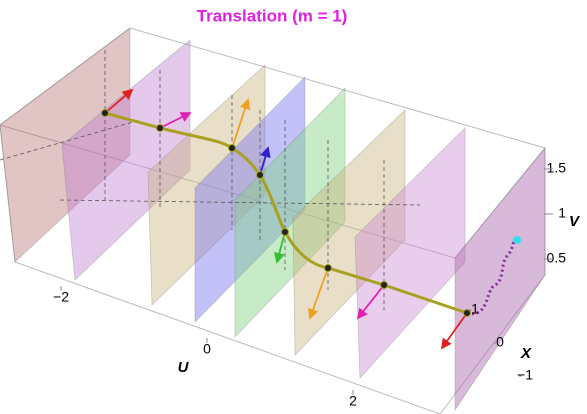  What do you see at coordinates (207, 349) in the screenshot?
I see `u-tick-label: 0` at bounding box center [207, 349].